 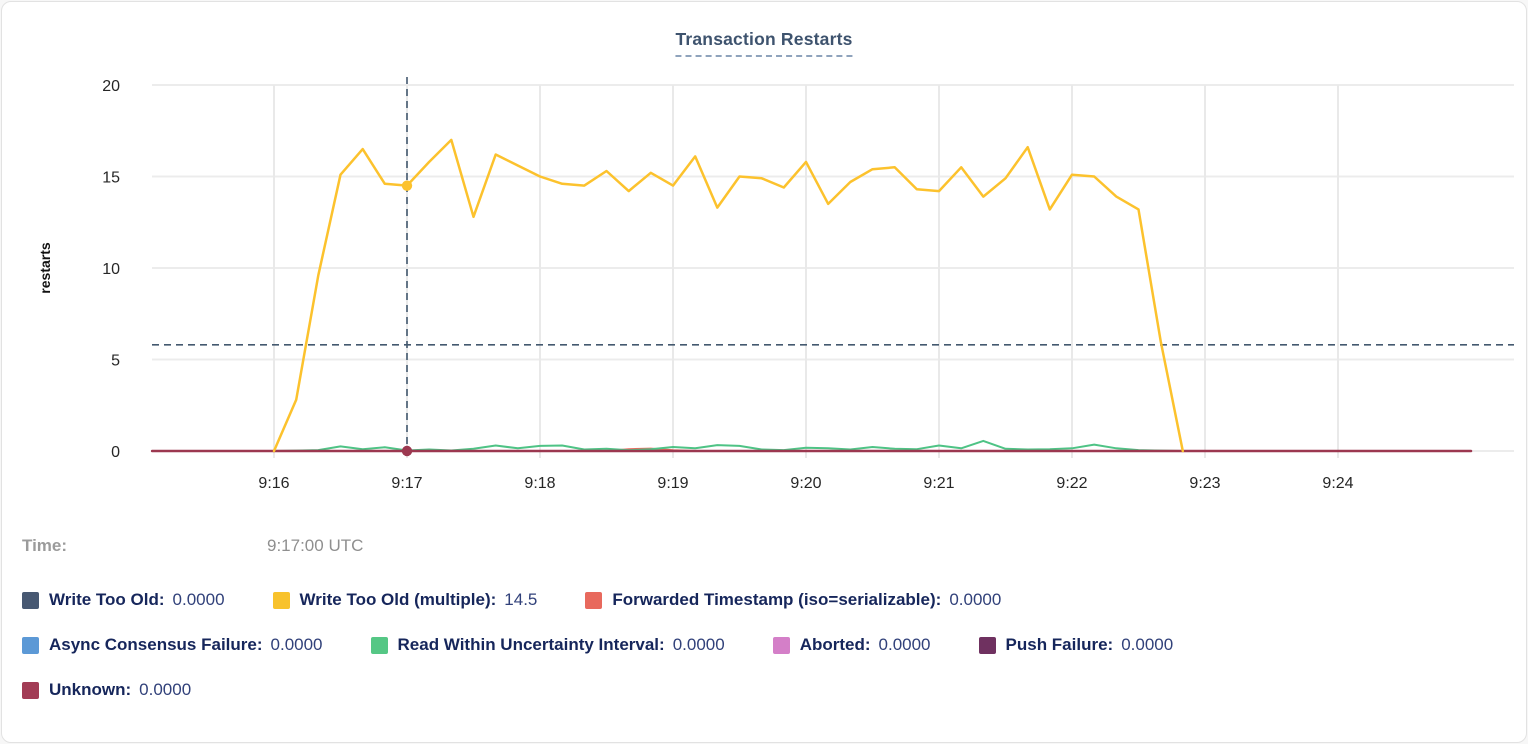 I want to click on legend-label: Read Within Uncertainty Interval:, so click(x=531, y=644).